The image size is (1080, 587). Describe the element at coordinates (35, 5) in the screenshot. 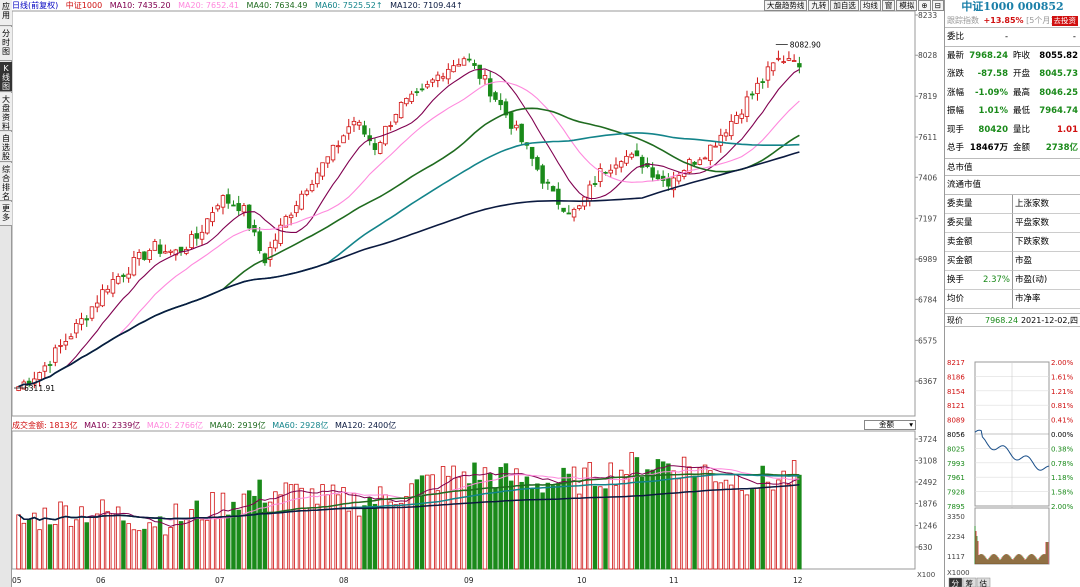

I see `period-label: 日线(前复权)` at that location.